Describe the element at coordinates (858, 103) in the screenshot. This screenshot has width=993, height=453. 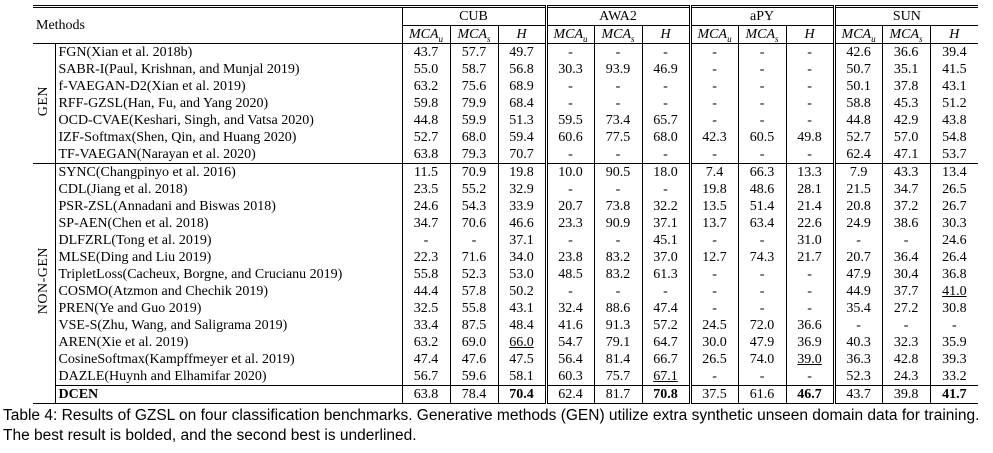
I see `value-text: 58.8` at that location.